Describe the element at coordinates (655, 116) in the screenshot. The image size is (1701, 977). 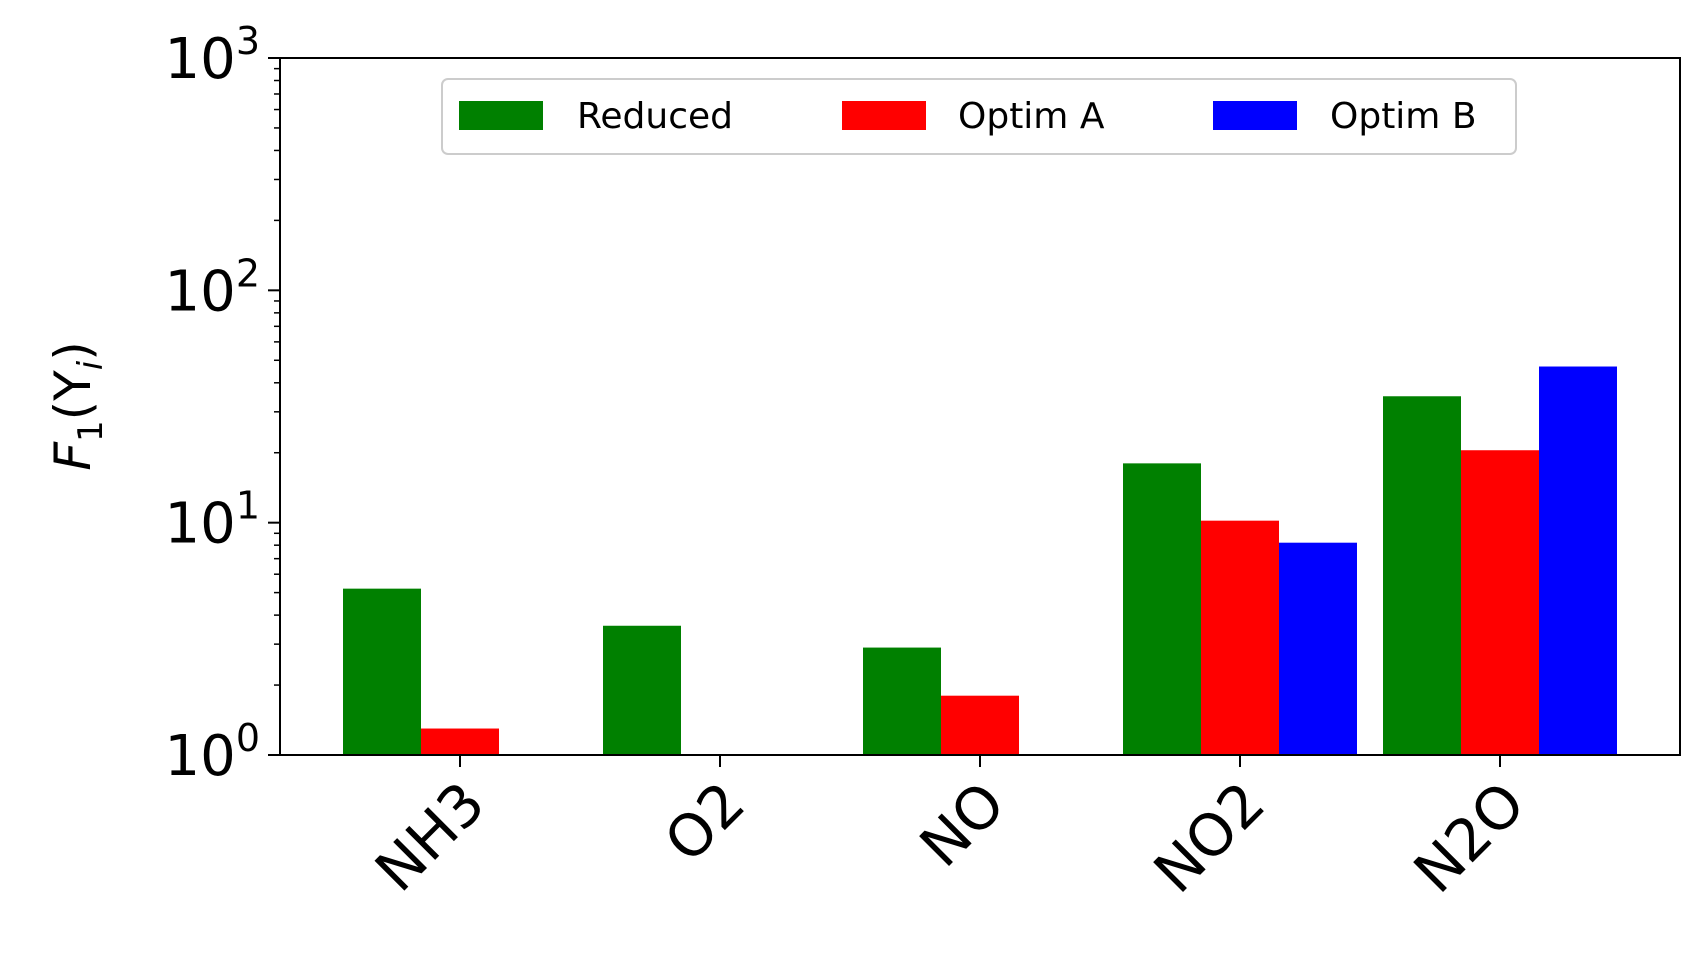
I see `legend-label-reduced: Reduced` at that location.